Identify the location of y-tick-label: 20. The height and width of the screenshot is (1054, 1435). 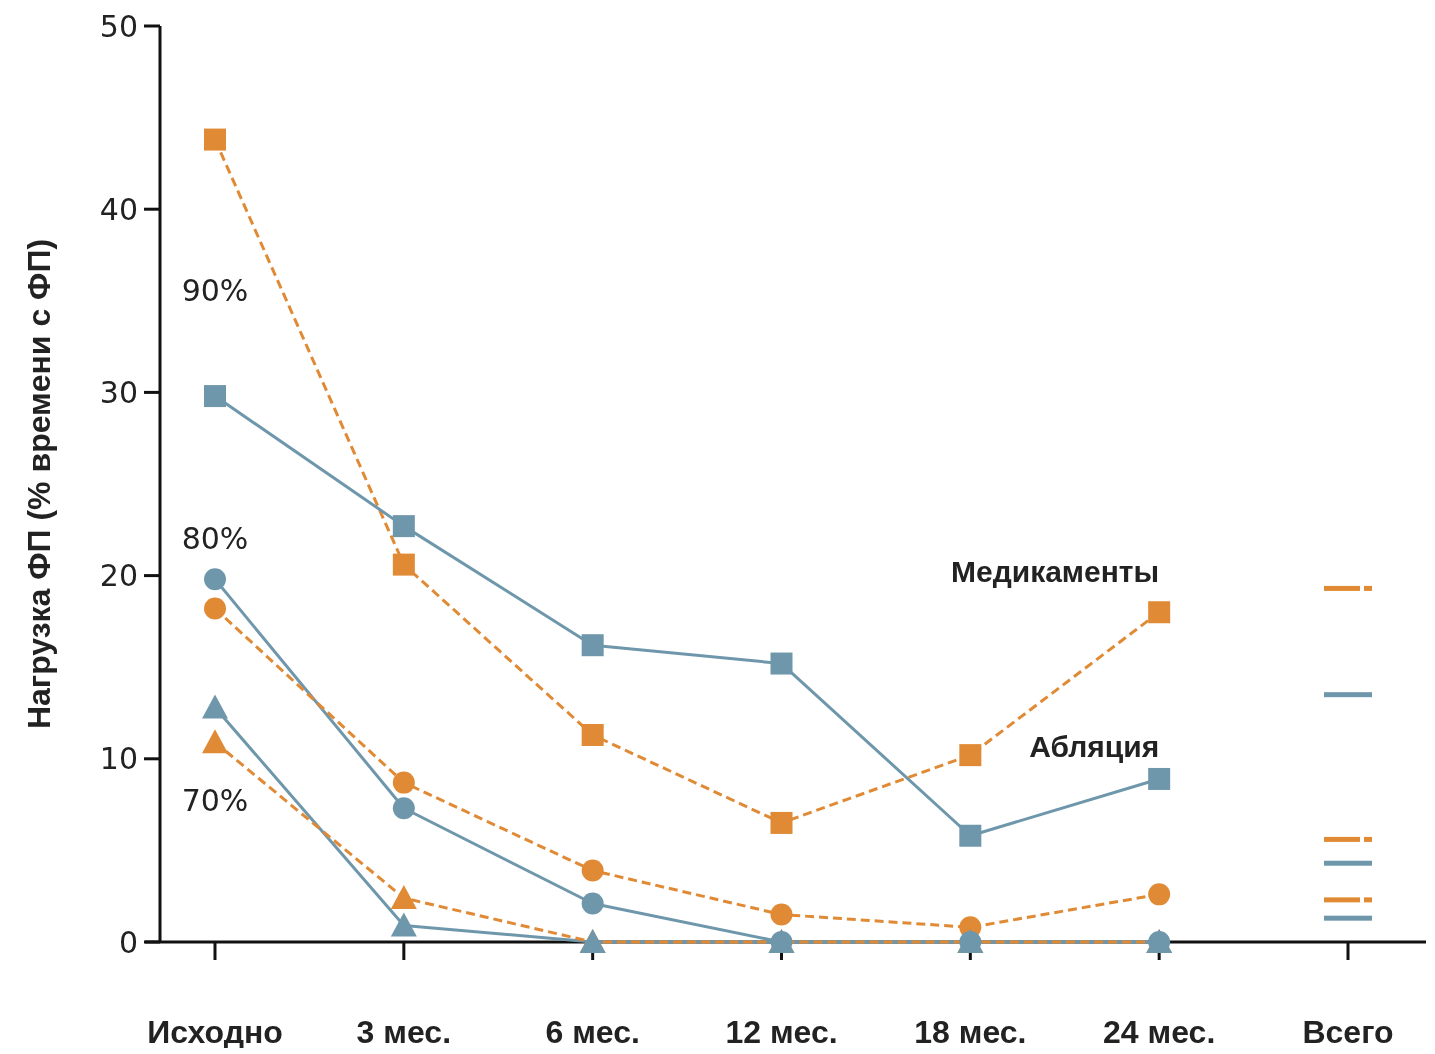
(118, 576).